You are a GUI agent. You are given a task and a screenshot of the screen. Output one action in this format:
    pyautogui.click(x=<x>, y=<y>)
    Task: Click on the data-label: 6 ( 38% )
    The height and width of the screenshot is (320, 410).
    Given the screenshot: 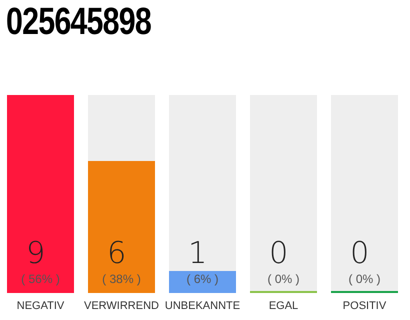 What is the action you would take?
    pyautogui.click(x=121, y=261)
    